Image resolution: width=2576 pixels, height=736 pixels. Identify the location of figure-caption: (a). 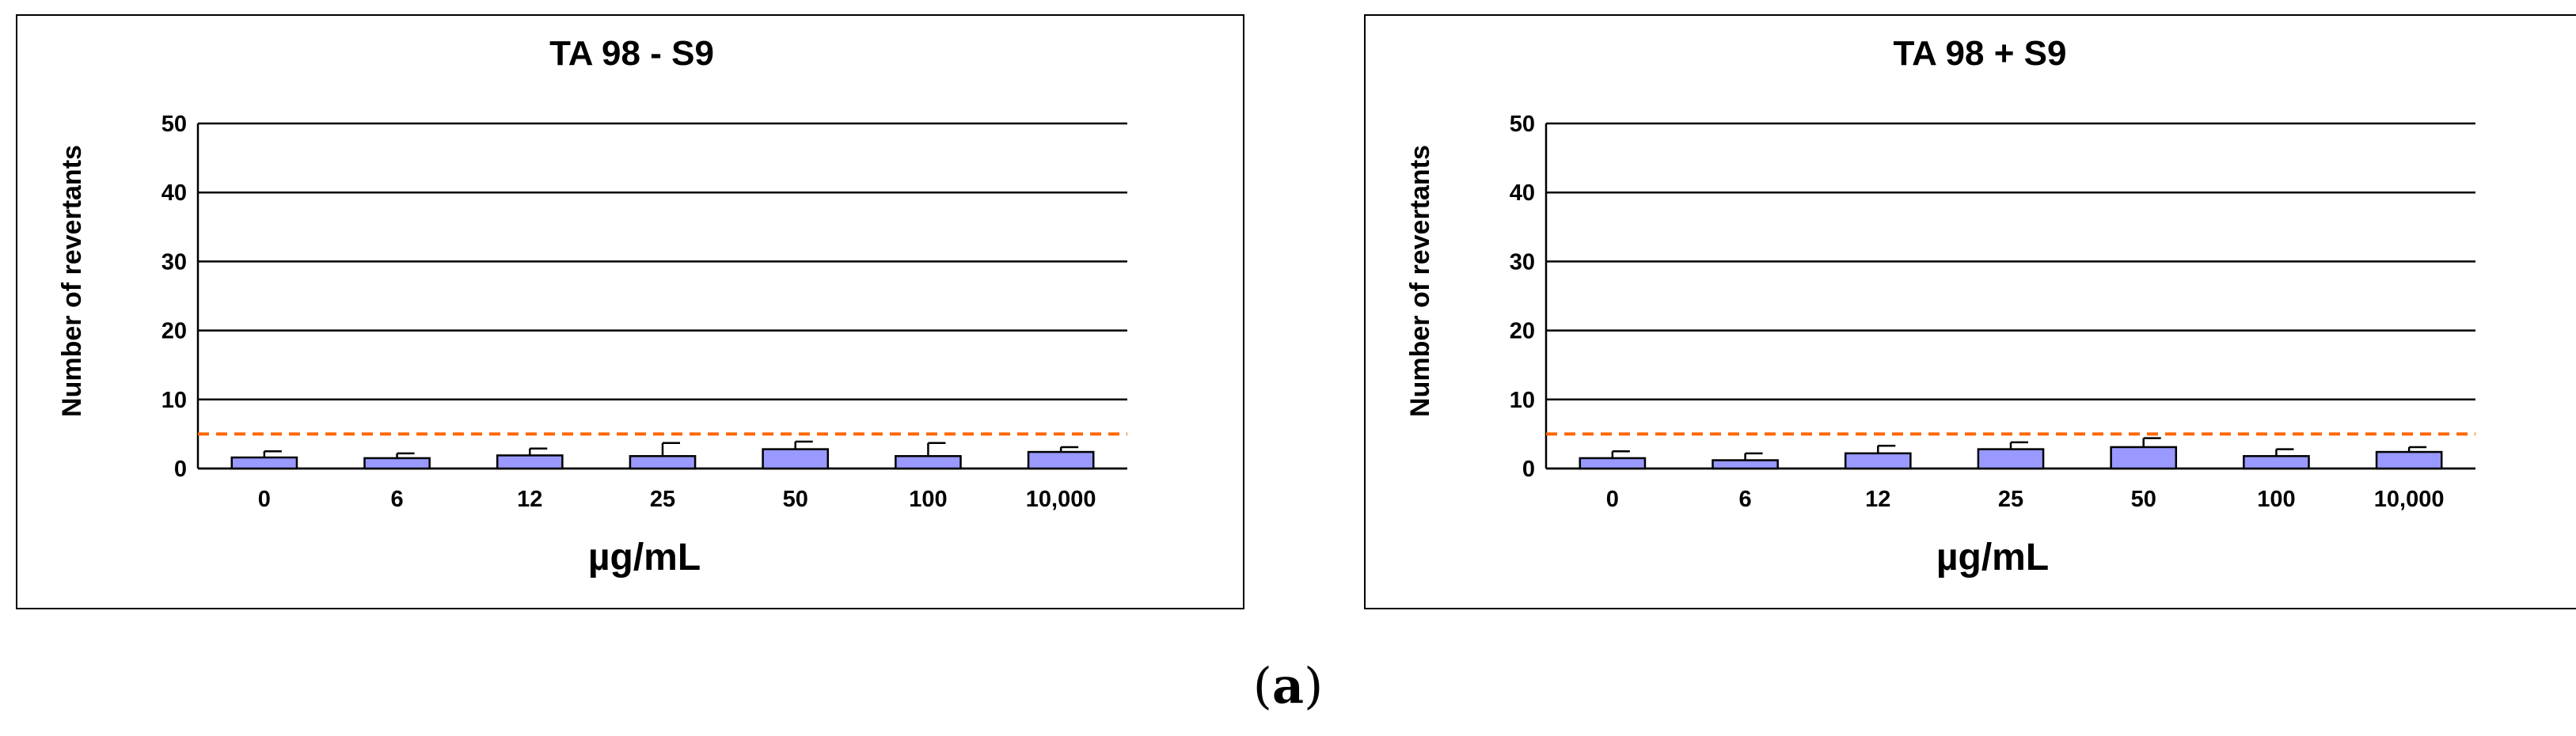
(1288, 686).